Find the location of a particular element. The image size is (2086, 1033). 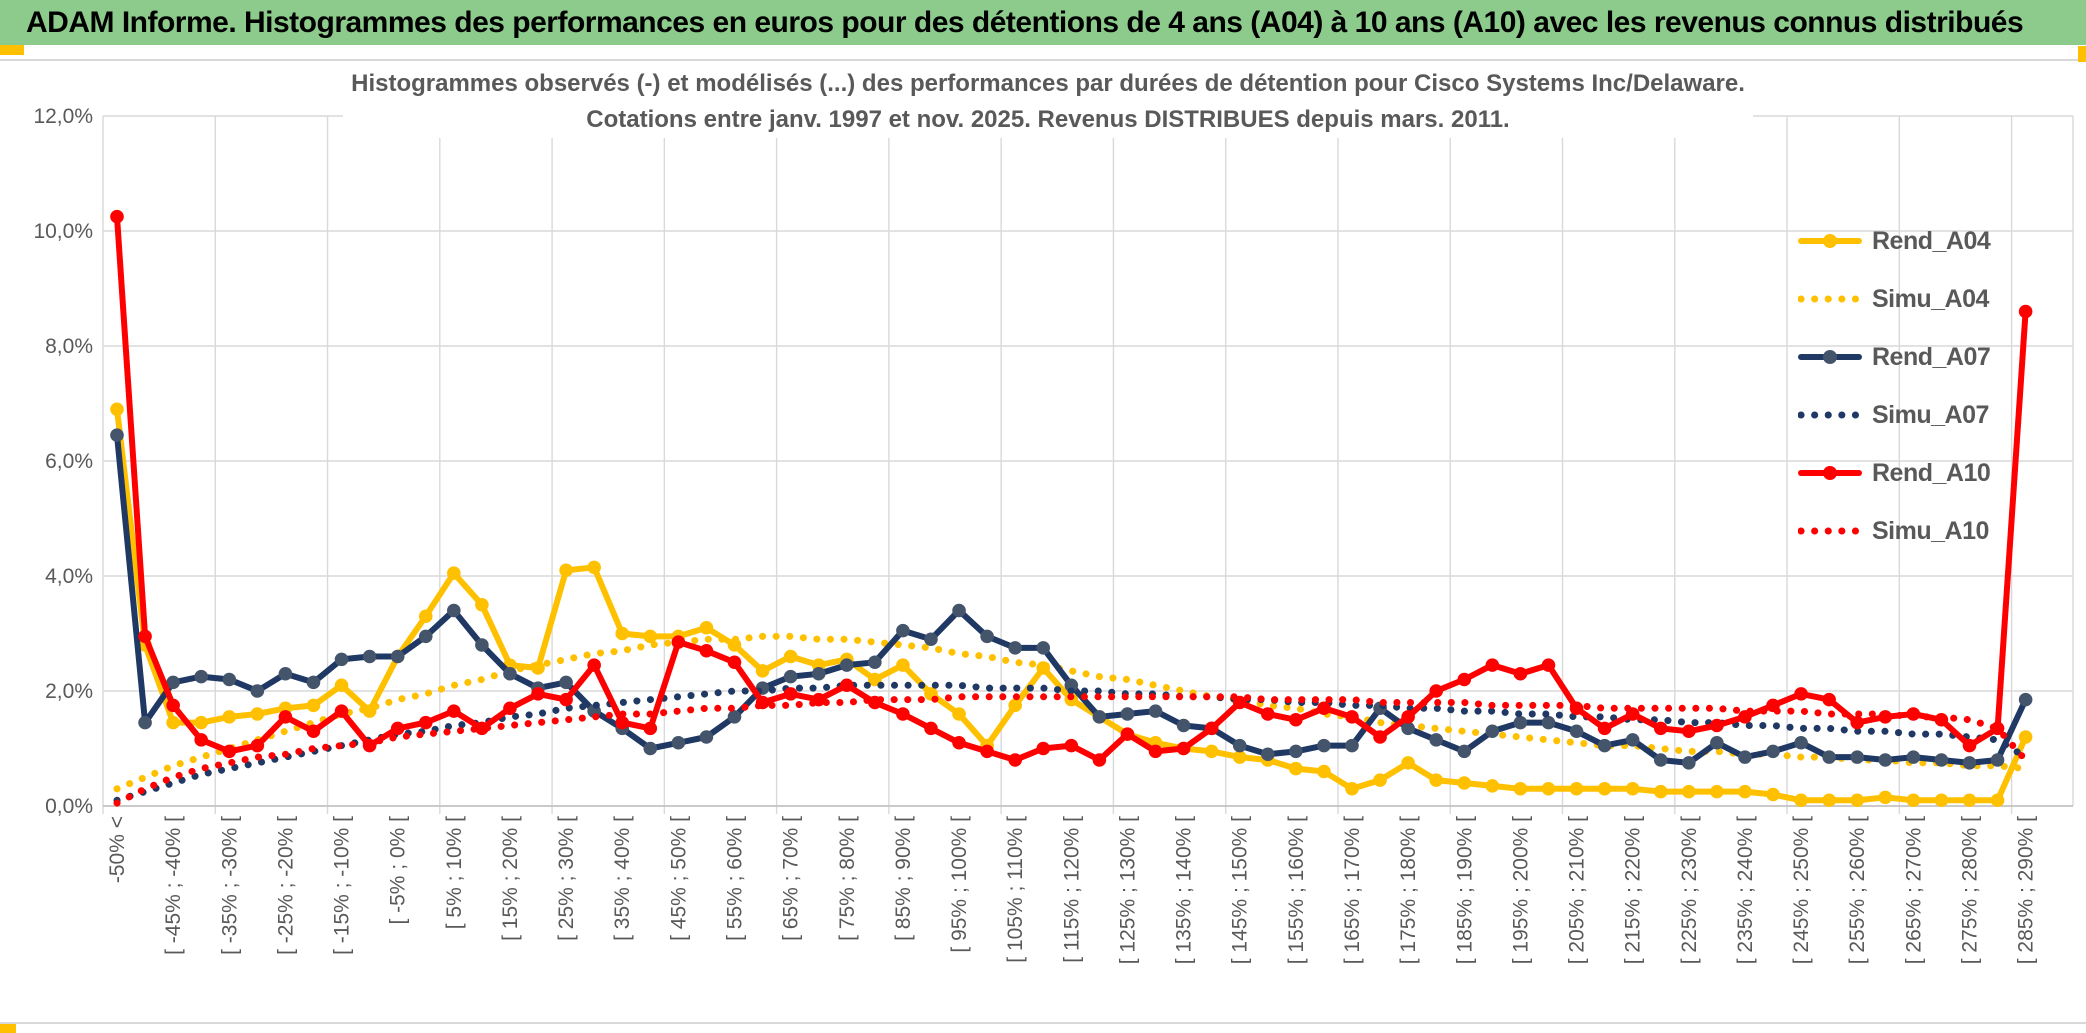

svg-text: [ -45% ; -40% [ is located at coordinates (173, 885).